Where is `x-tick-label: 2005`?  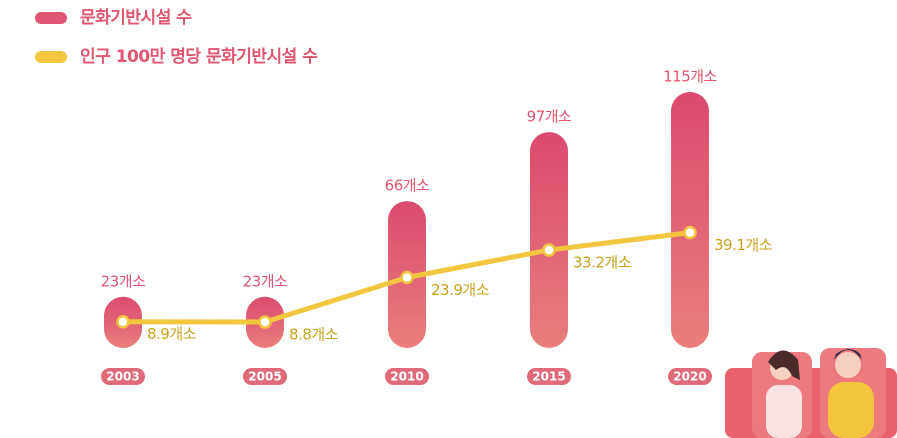 x-tick-label: 2005 is located at coordinates (264, 377).